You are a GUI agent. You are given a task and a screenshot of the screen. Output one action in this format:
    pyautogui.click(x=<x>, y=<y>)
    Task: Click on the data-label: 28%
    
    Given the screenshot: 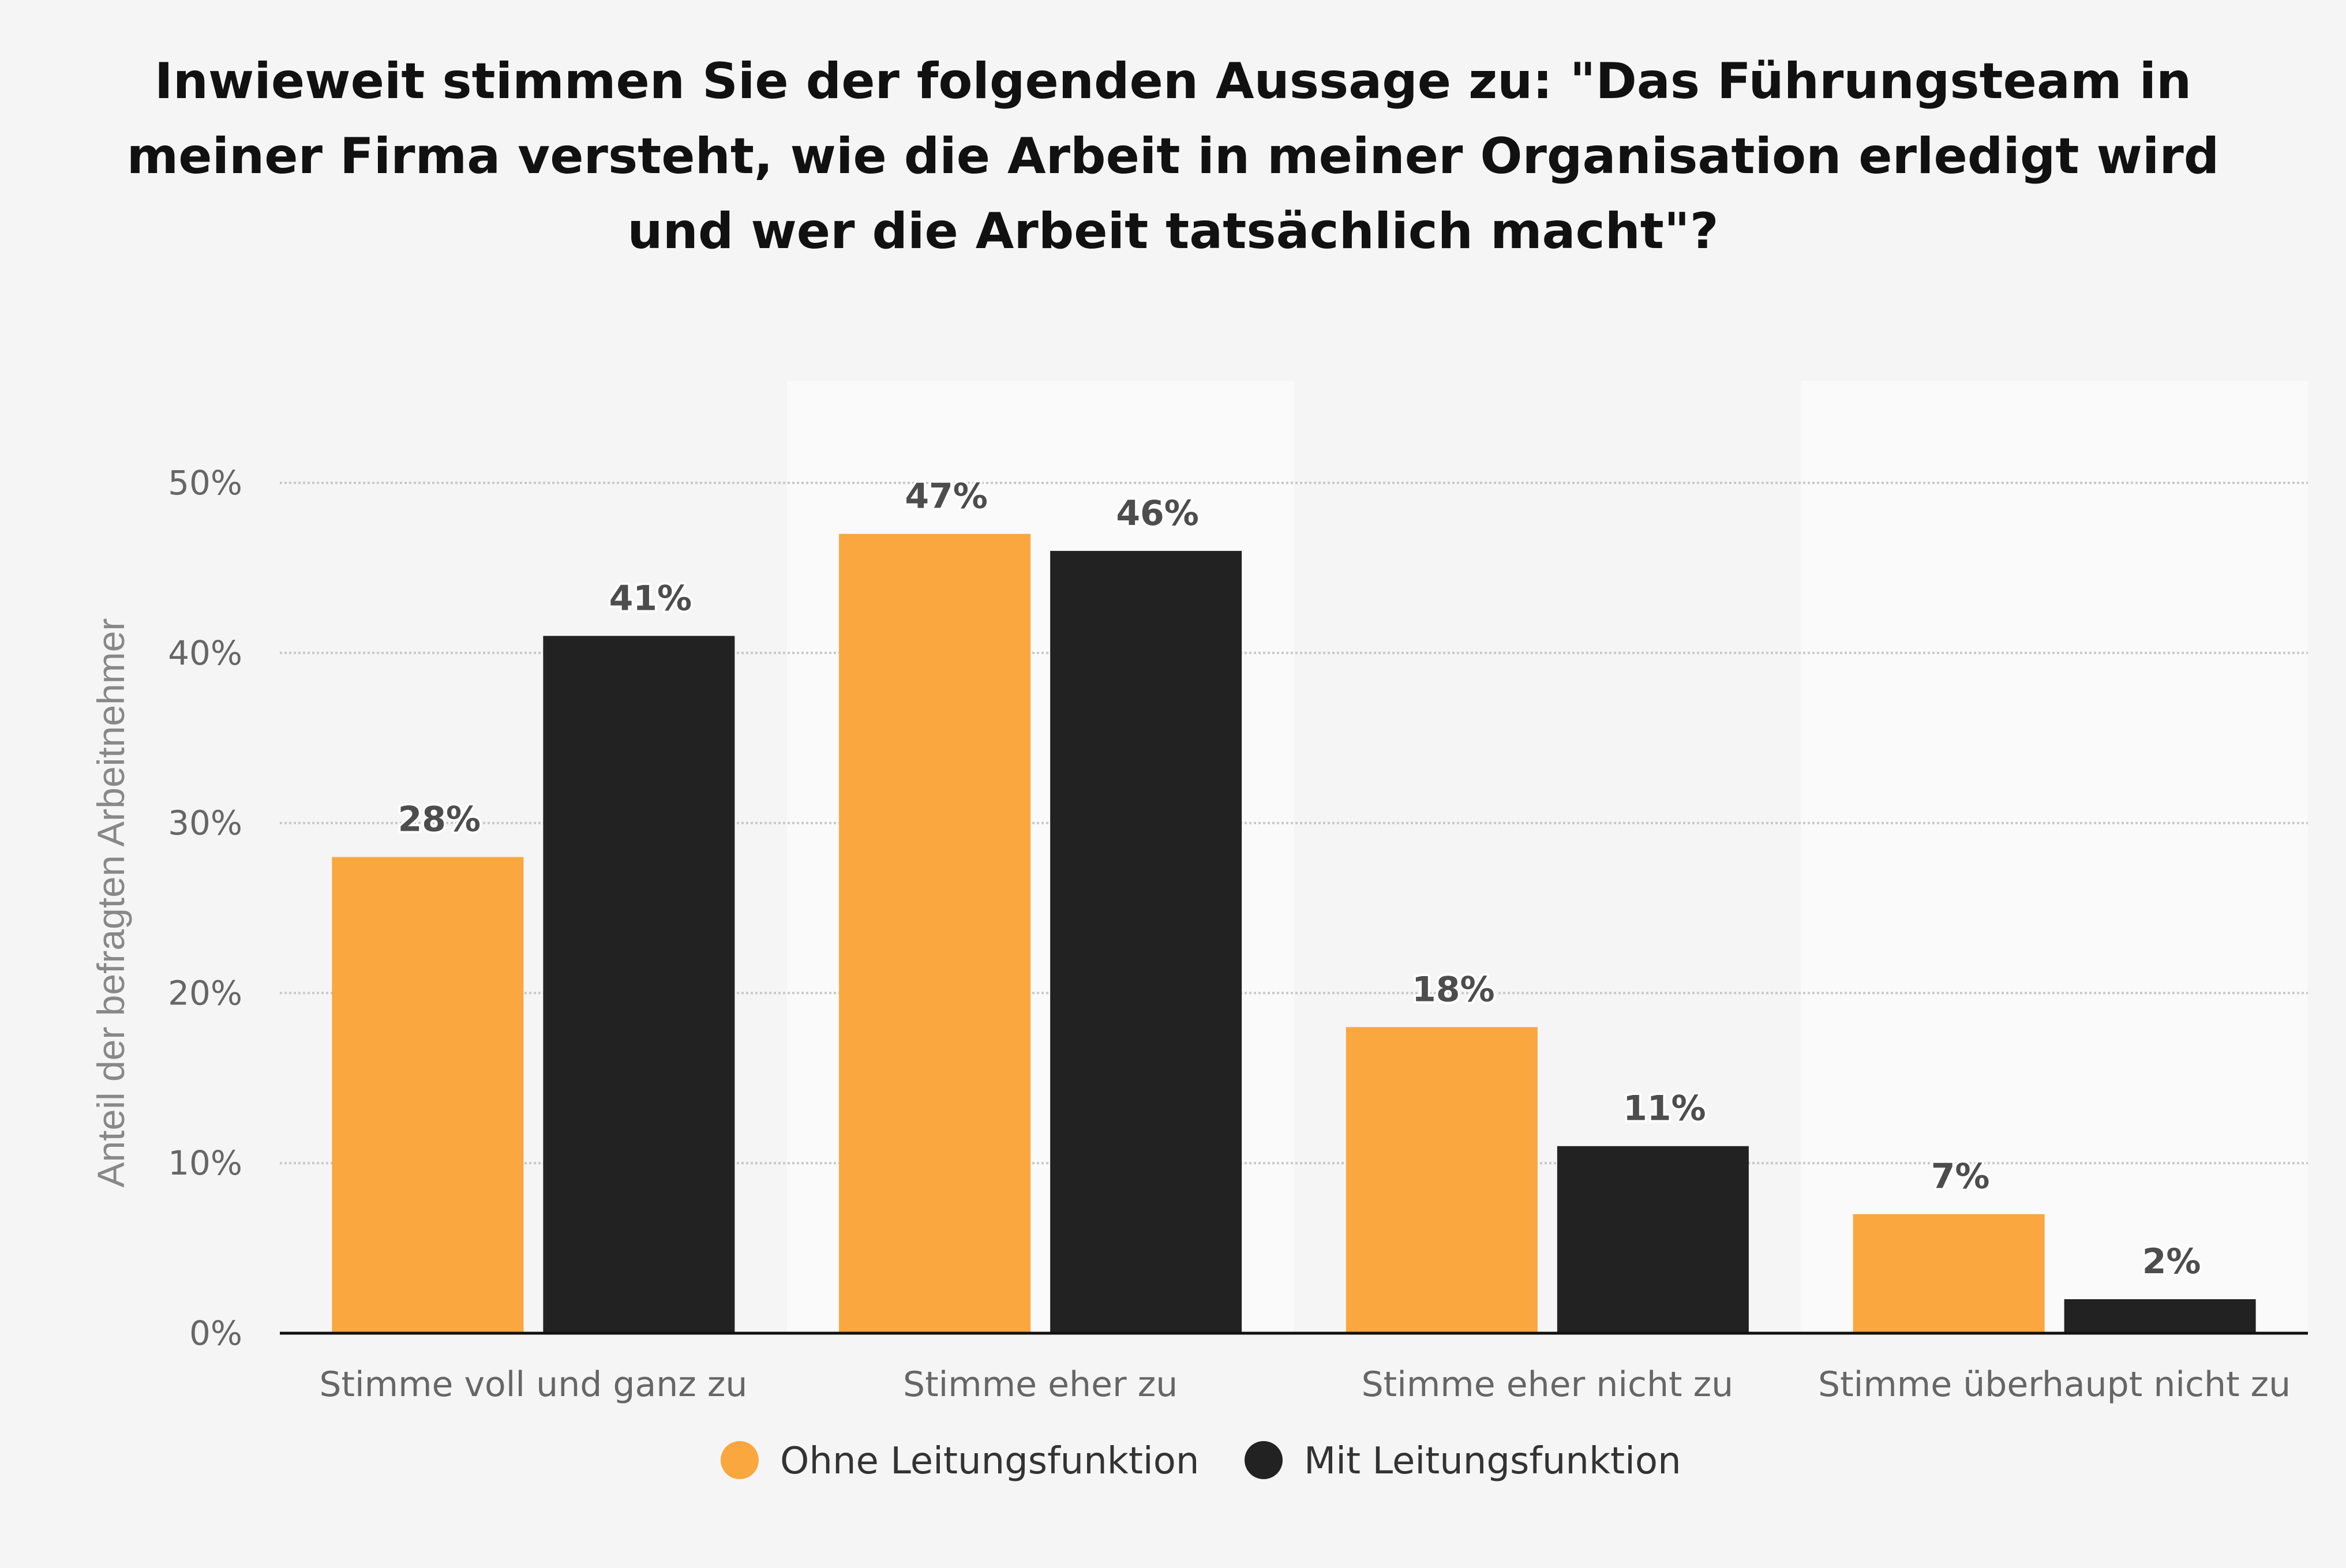 What is the action you would take?
    pyautogui.click(x=439, y=820)
    